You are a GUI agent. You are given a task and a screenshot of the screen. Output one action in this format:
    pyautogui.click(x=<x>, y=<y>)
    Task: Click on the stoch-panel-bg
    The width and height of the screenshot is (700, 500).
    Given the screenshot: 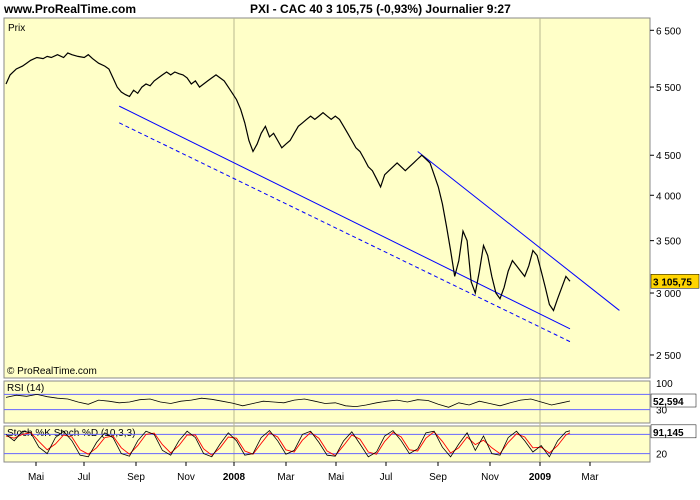 What is the action you would take?
    pyautogui.click(x=327, y=444)
    